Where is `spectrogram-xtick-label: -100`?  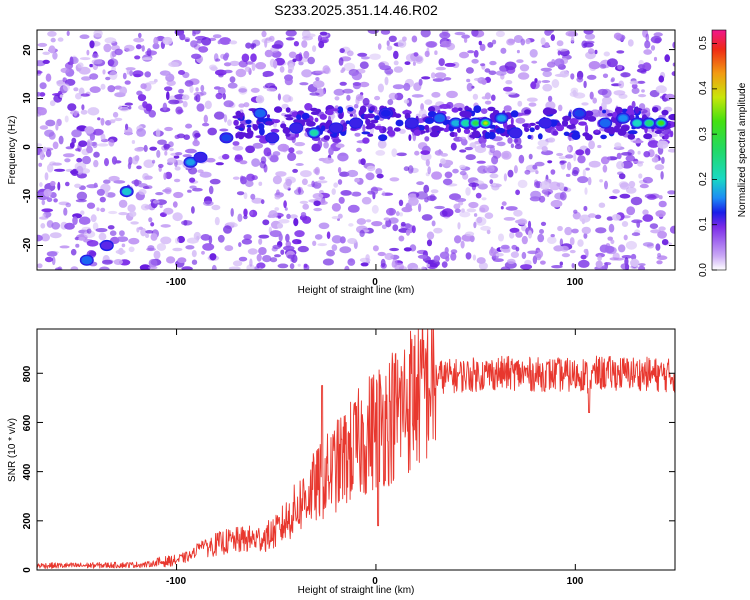 spectrogram-xtick-label: -100 is located at coordinates (176, 282).